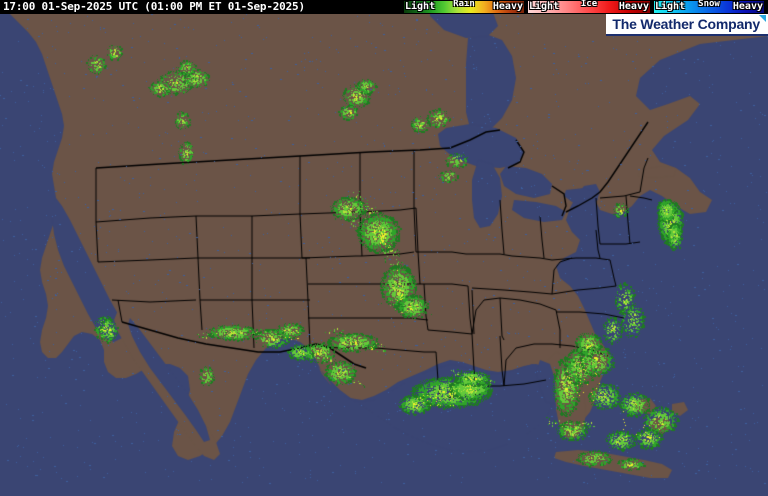  Describe the element at coordinates (762, 18) in the screenshot. I see `logo-accent-icon` at that location.